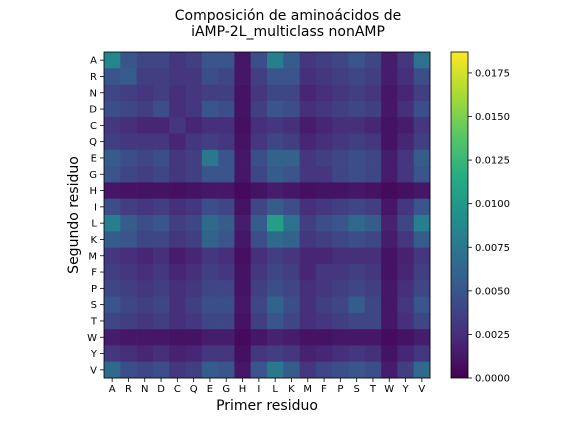 This screenshot has width=576, height=432. What do you see at coordinates (128, 321) in the screenshot?
I see `heatmap-cell-T-R` at bounding box center [128, 321].